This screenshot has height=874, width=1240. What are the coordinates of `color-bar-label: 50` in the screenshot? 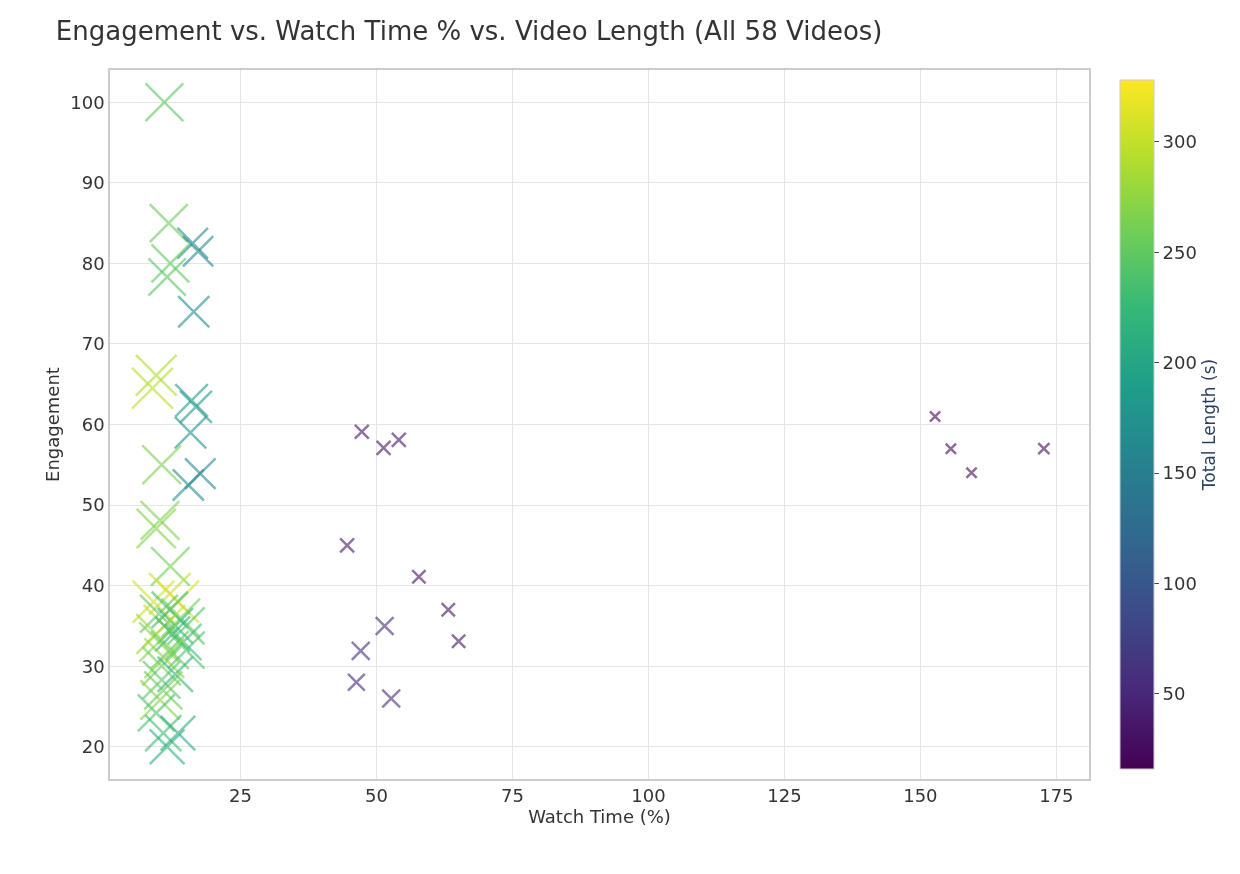 It's located at (1174, 694).